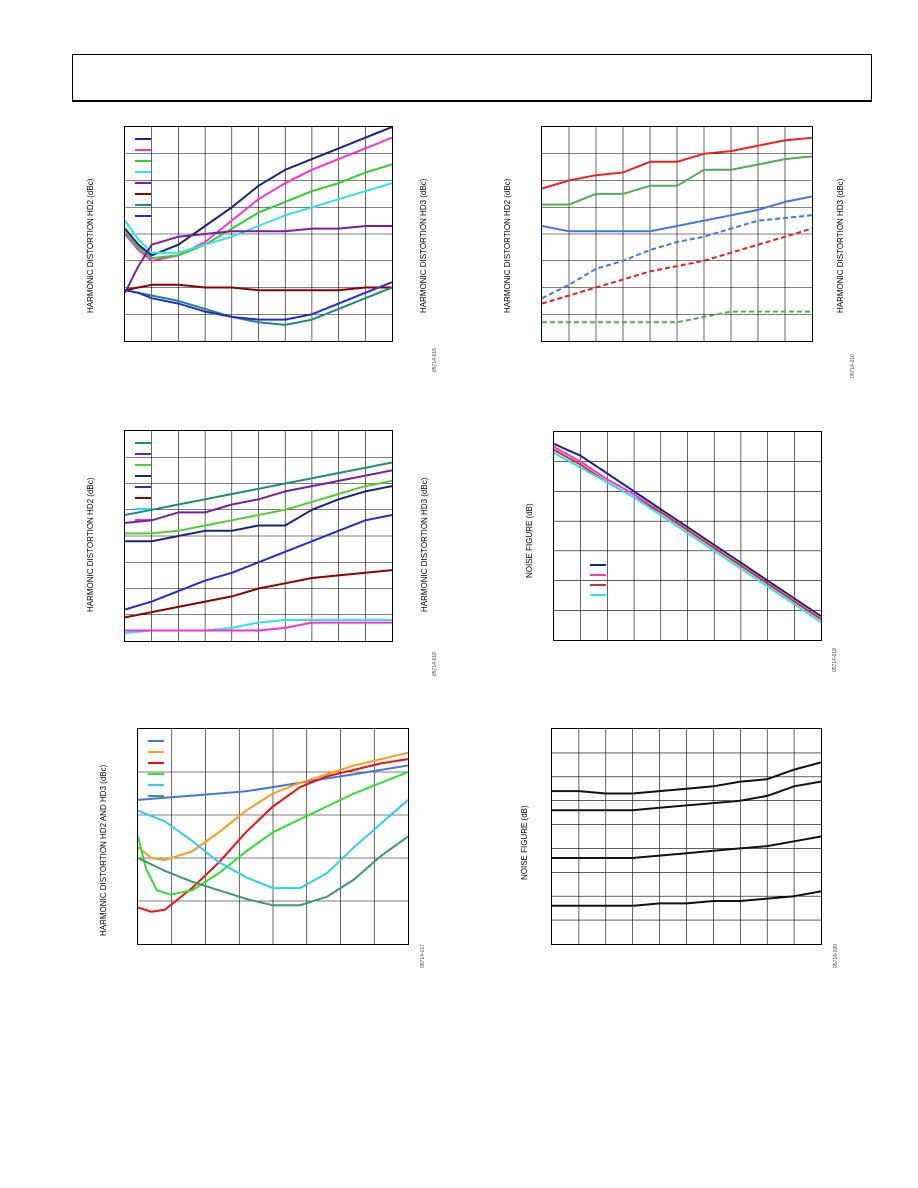 The width and height of the screenshot is (918, 1188). I want to click on figure-code: 05714-016, so click(853, 366).